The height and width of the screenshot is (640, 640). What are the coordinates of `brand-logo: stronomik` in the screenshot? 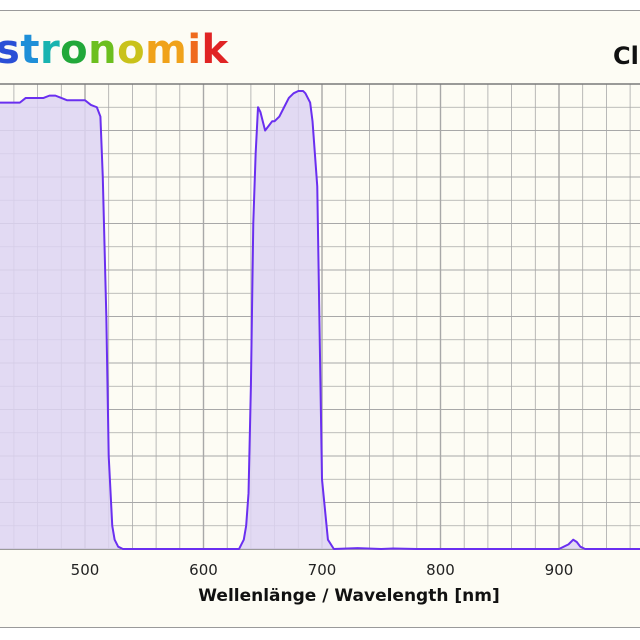 It's located at (114, 50).